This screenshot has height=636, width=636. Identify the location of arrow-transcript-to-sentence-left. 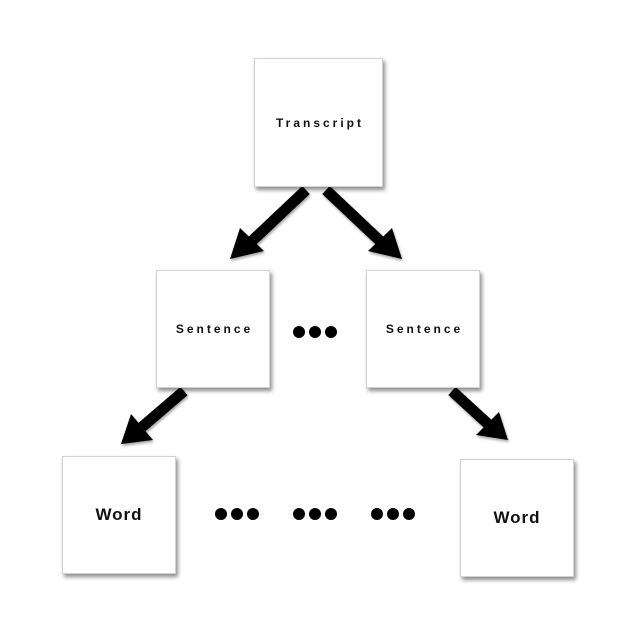
(270, 222).